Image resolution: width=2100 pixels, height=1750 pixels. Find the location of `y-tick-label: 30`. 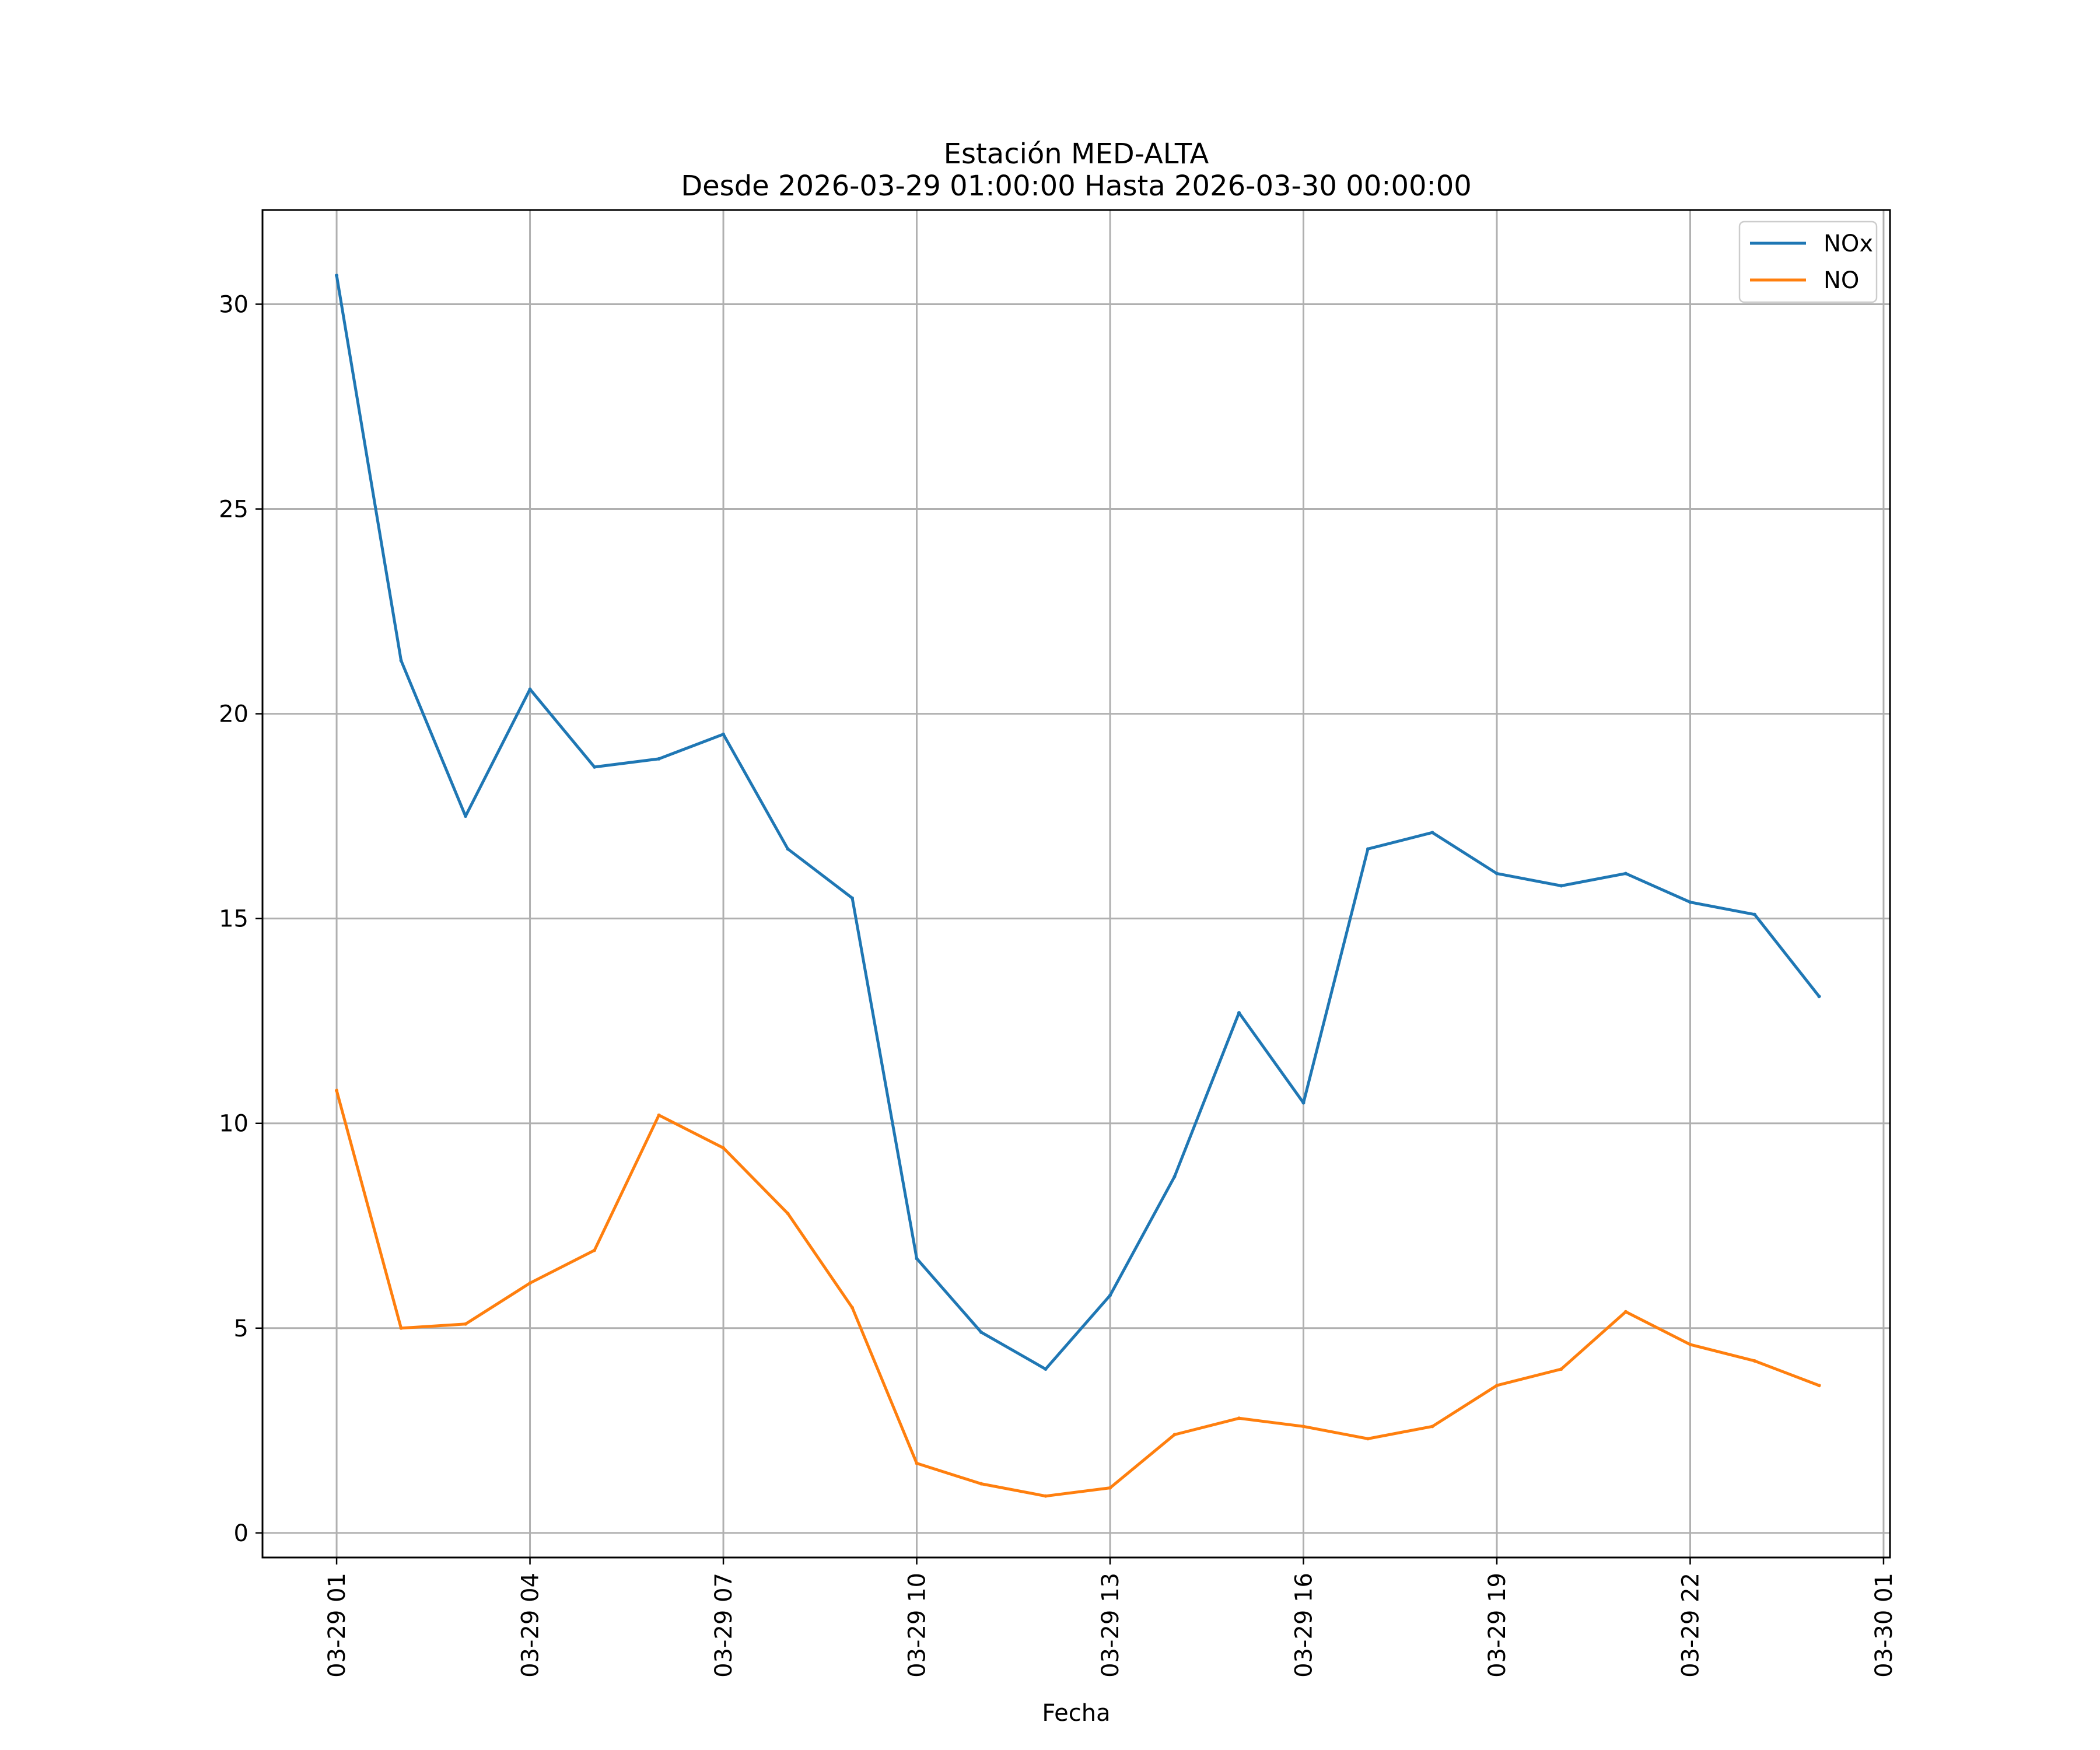

y-tick-label: 30 is located at coordinates (234, 304).